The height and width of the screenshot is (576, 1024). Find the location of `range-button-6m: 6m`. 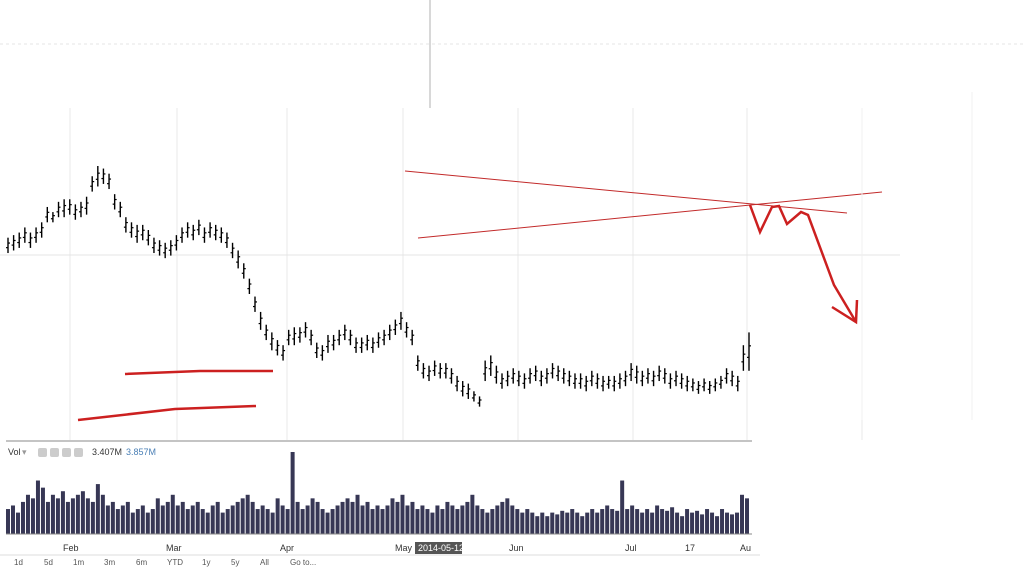

range-button-6m: 6m is located at coordinates (141, 562).